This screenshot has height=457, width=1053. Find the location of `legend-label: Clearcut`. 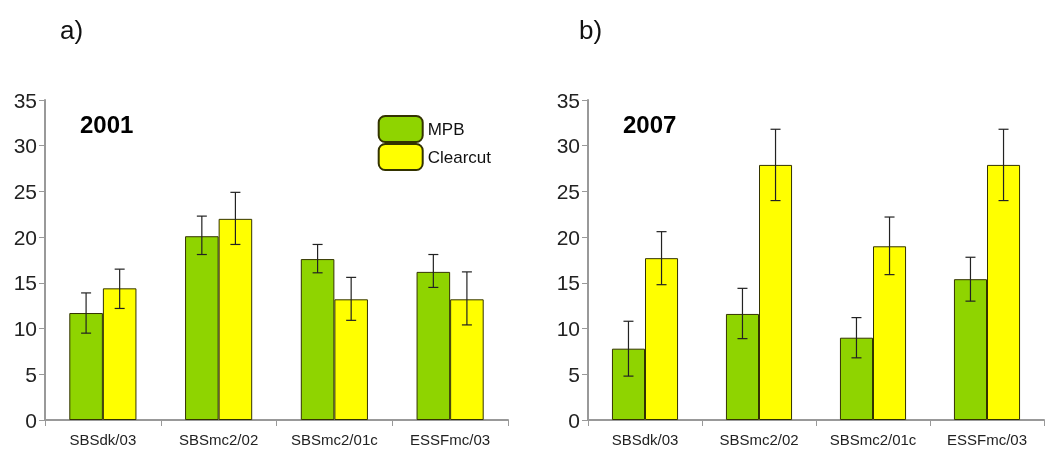

legend-label: Clearcut is located at coordinates (459, 157).